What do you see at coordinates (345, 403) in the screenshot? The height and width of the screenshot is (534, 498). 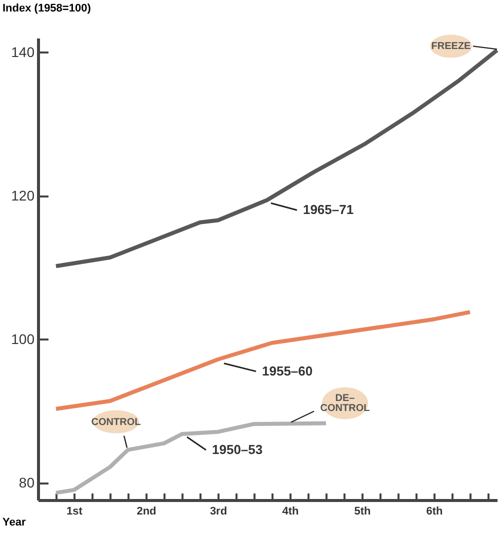 I see `annotation: DE– CONTROL` at bounding box center [345, 403].